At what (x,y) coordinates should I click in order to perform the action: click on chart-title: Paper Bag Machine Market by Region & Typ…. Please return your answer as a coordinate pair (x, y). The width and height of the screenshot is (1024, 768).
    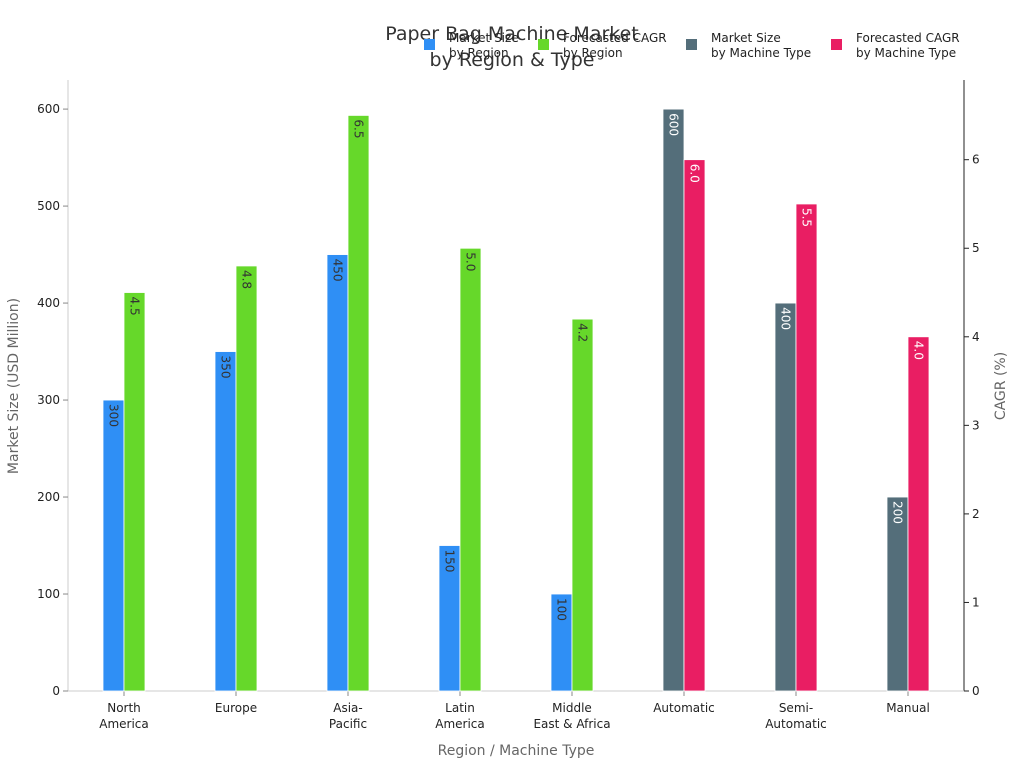
    Looking at the image, I should click on (512, 47).